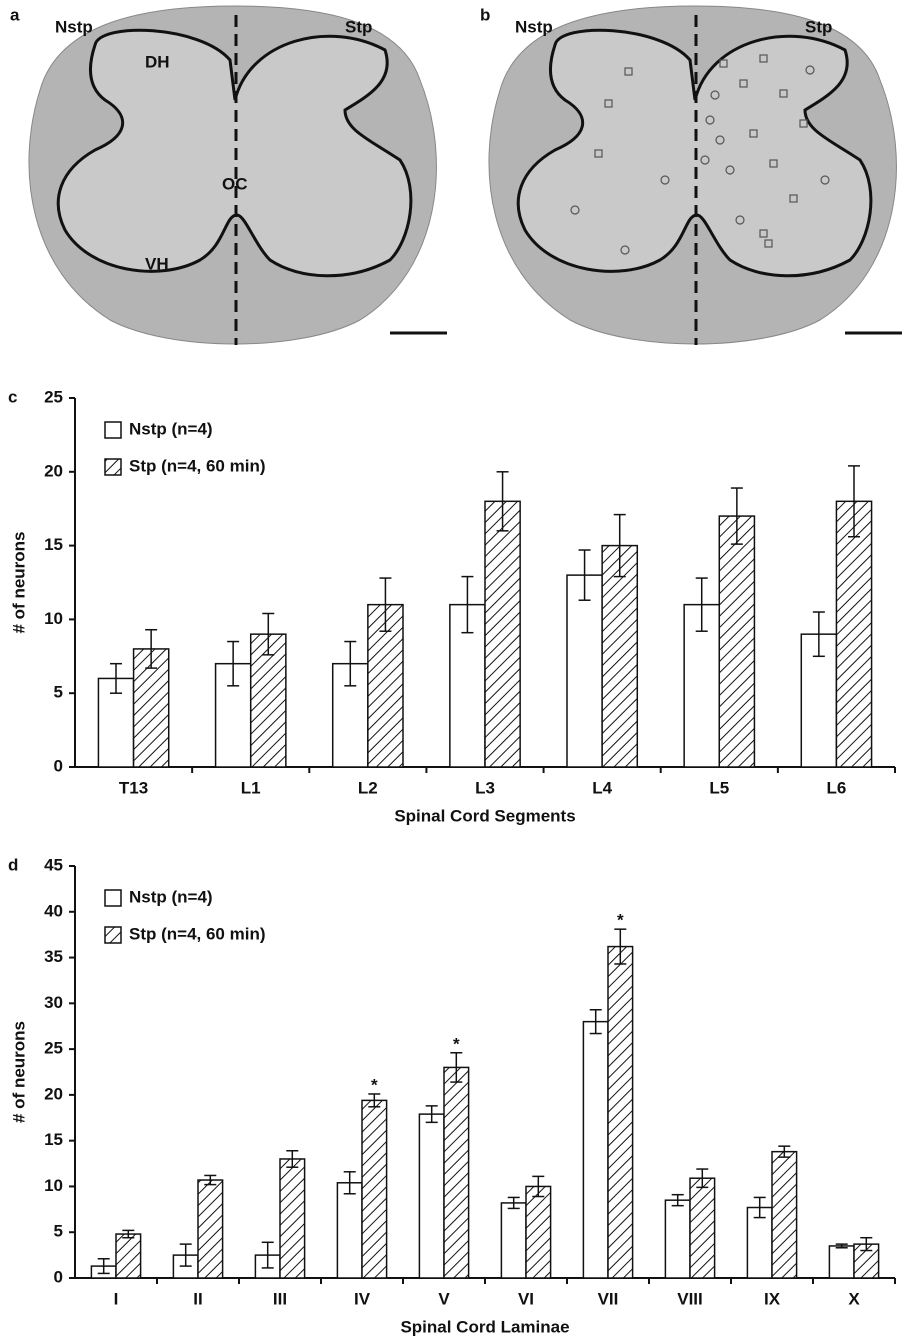 The image size is (906, 1339). Describe the element at coordinates (53, 1002) in the screenshot. I see `y-tick-label: 30` at that location.